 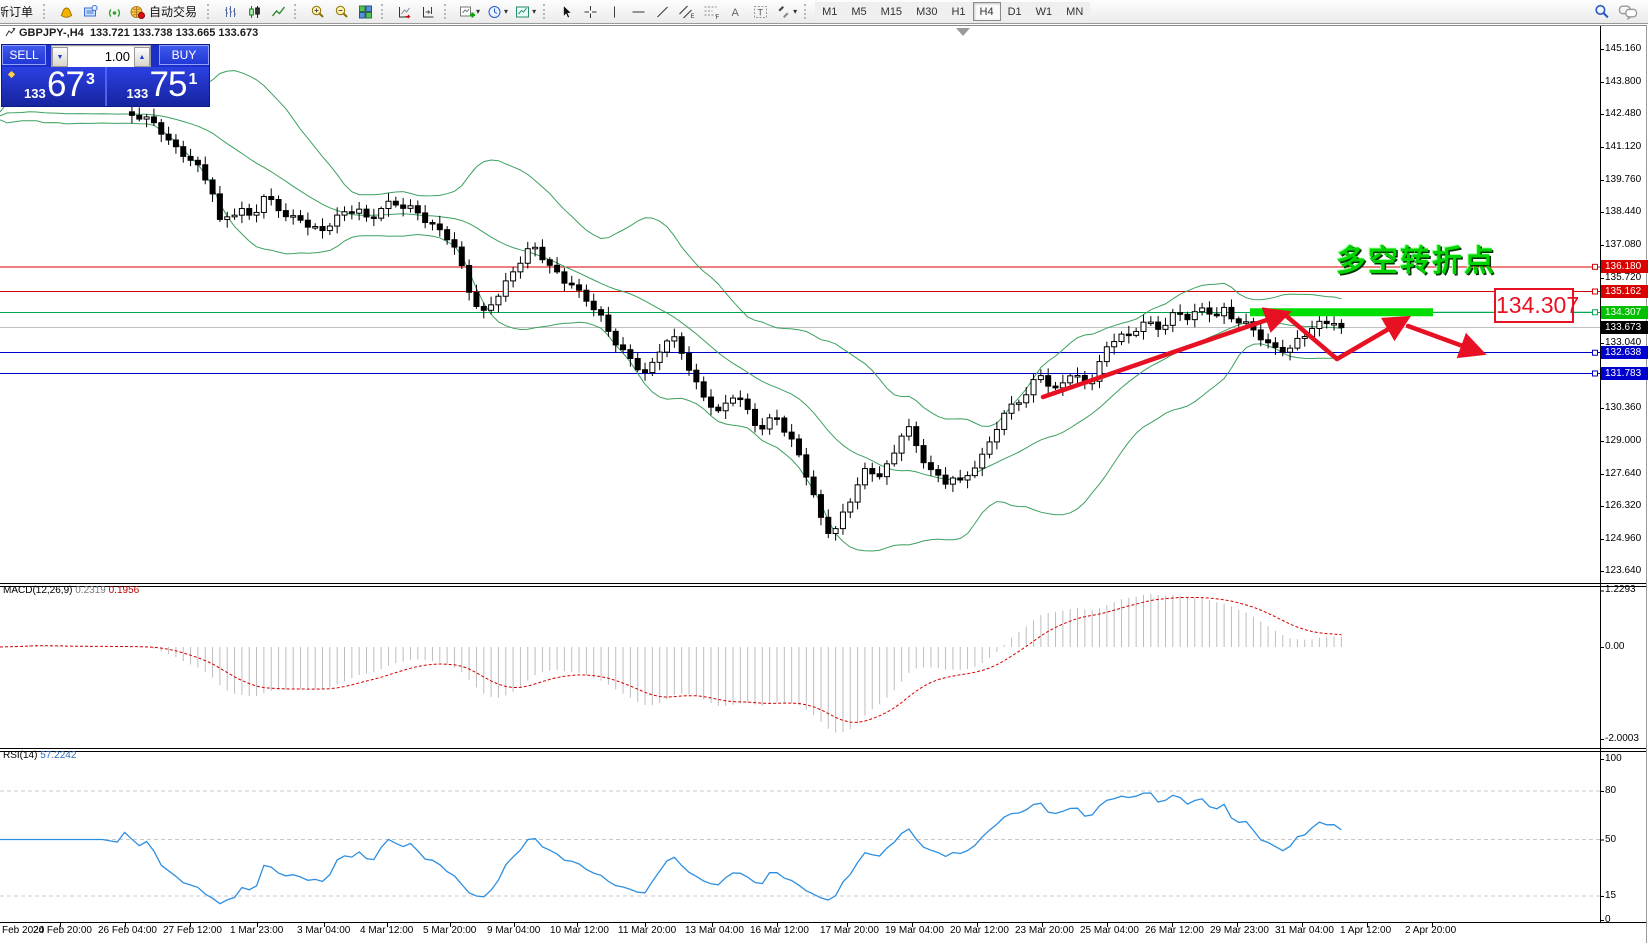 I want to click on quote-low: 133.665, so click(x=195, y=33).